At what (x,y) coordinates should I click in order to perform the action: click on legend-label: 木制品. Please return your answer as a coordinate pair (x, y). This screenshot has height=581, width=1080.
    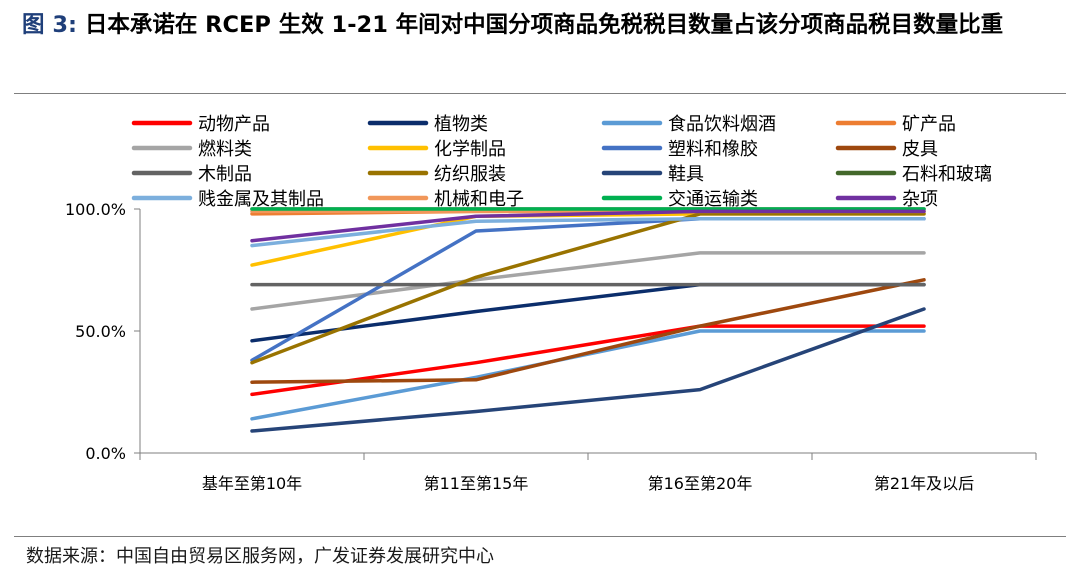
    Looking at the image, I should click on (225, 174).